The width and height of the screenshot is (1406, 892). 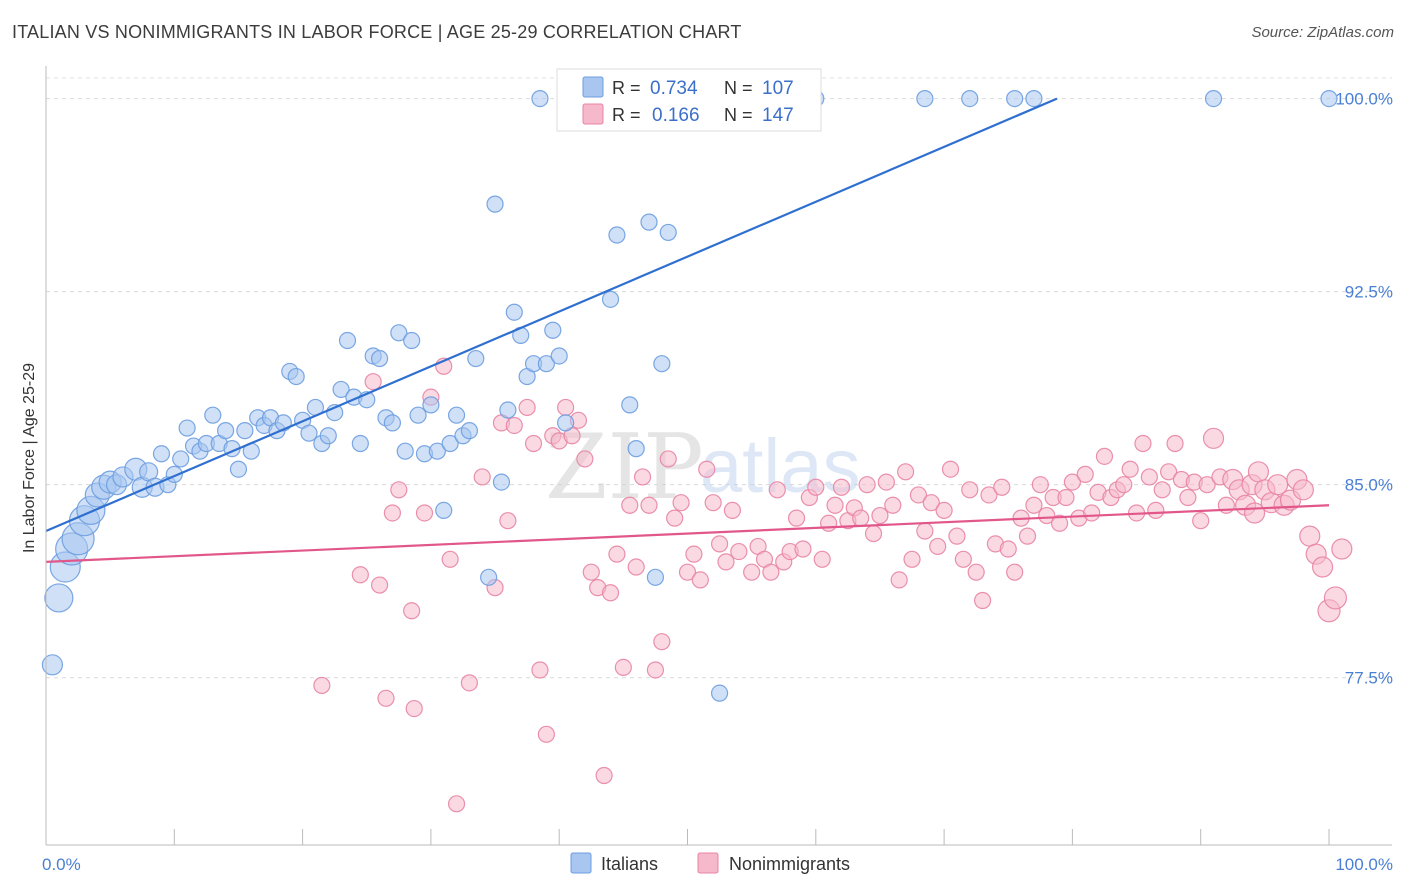 I want to click on y-tick-labels: 77.5% 85.0% 92.5% 100.0%, so click(x=1364, y=389).